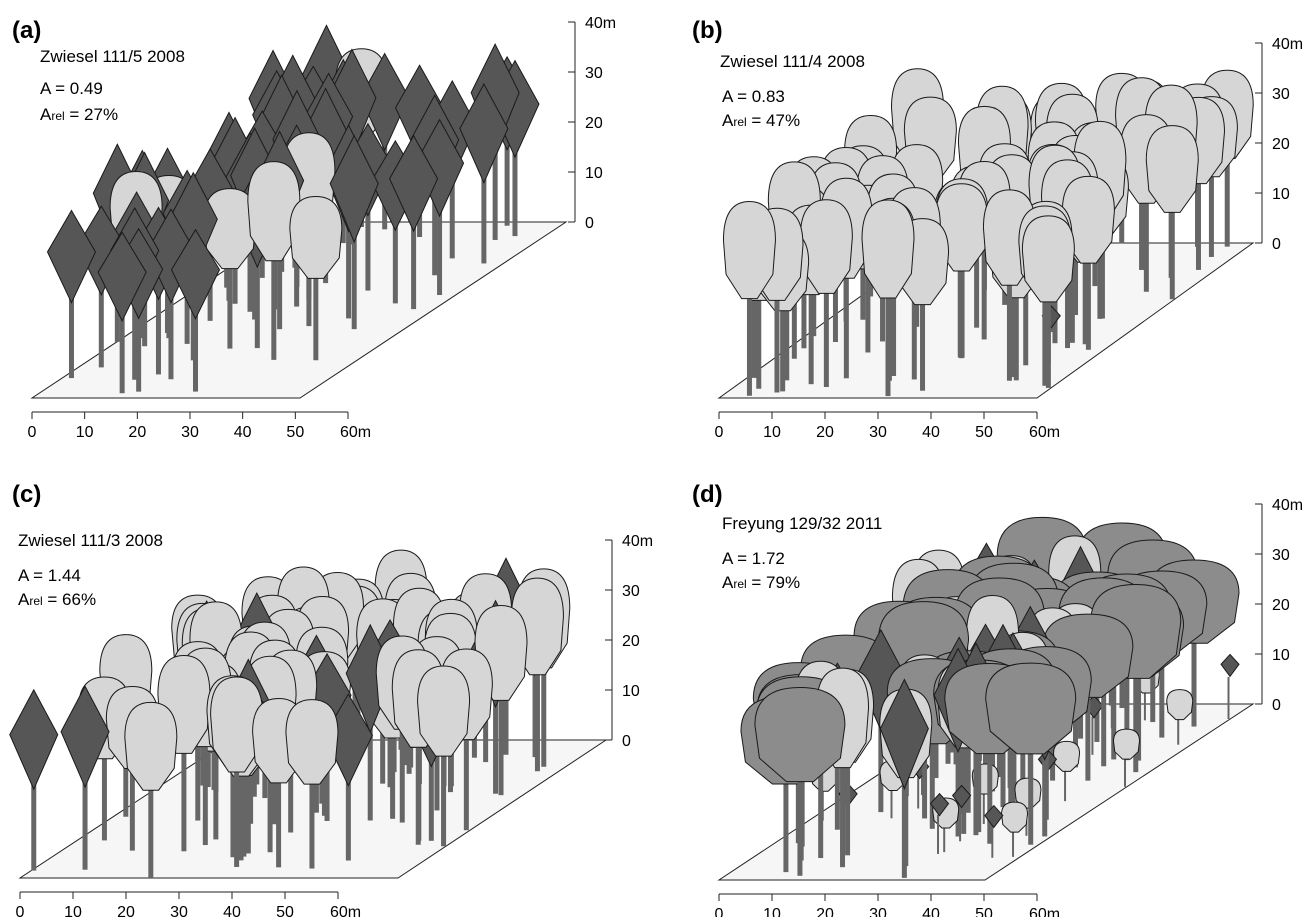 The height and width of the screenshot is (917, 1314). What do you see at coordinates (295, 432) in the screenshot?
I see `x-tick-label: 50` at bounding box center [295, 432].